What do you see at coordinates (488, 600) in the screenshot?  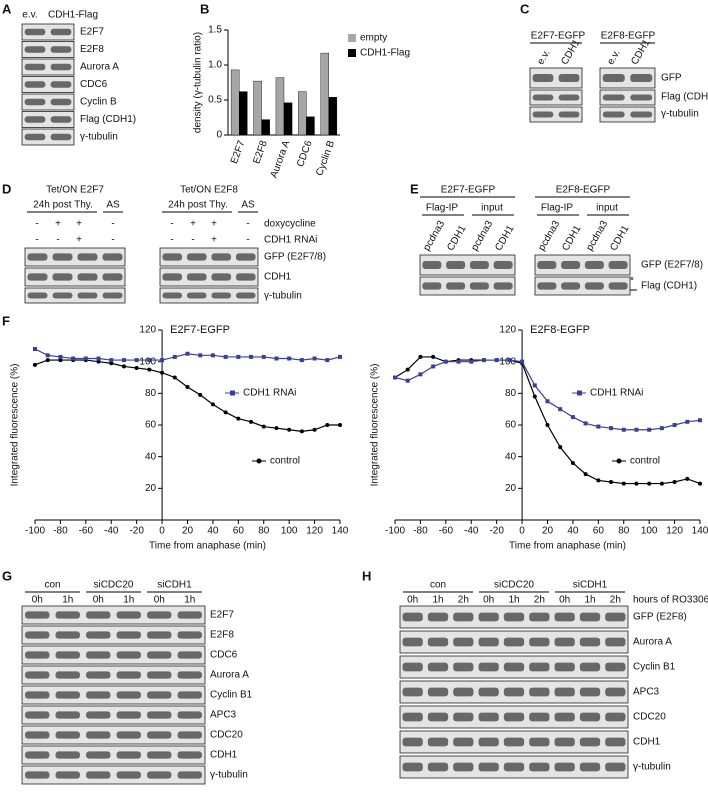 I see `label: 0h` at bounding box center [488, 600].